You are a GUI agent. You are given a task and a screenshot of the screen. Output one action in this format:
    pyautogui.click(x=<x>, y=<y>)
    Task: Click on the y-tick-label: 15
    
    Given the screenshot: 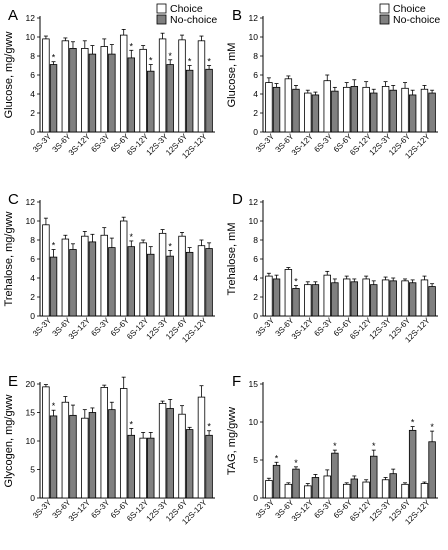 What is the action you would take?
    pyautogui.click(x=254, y=384)
    